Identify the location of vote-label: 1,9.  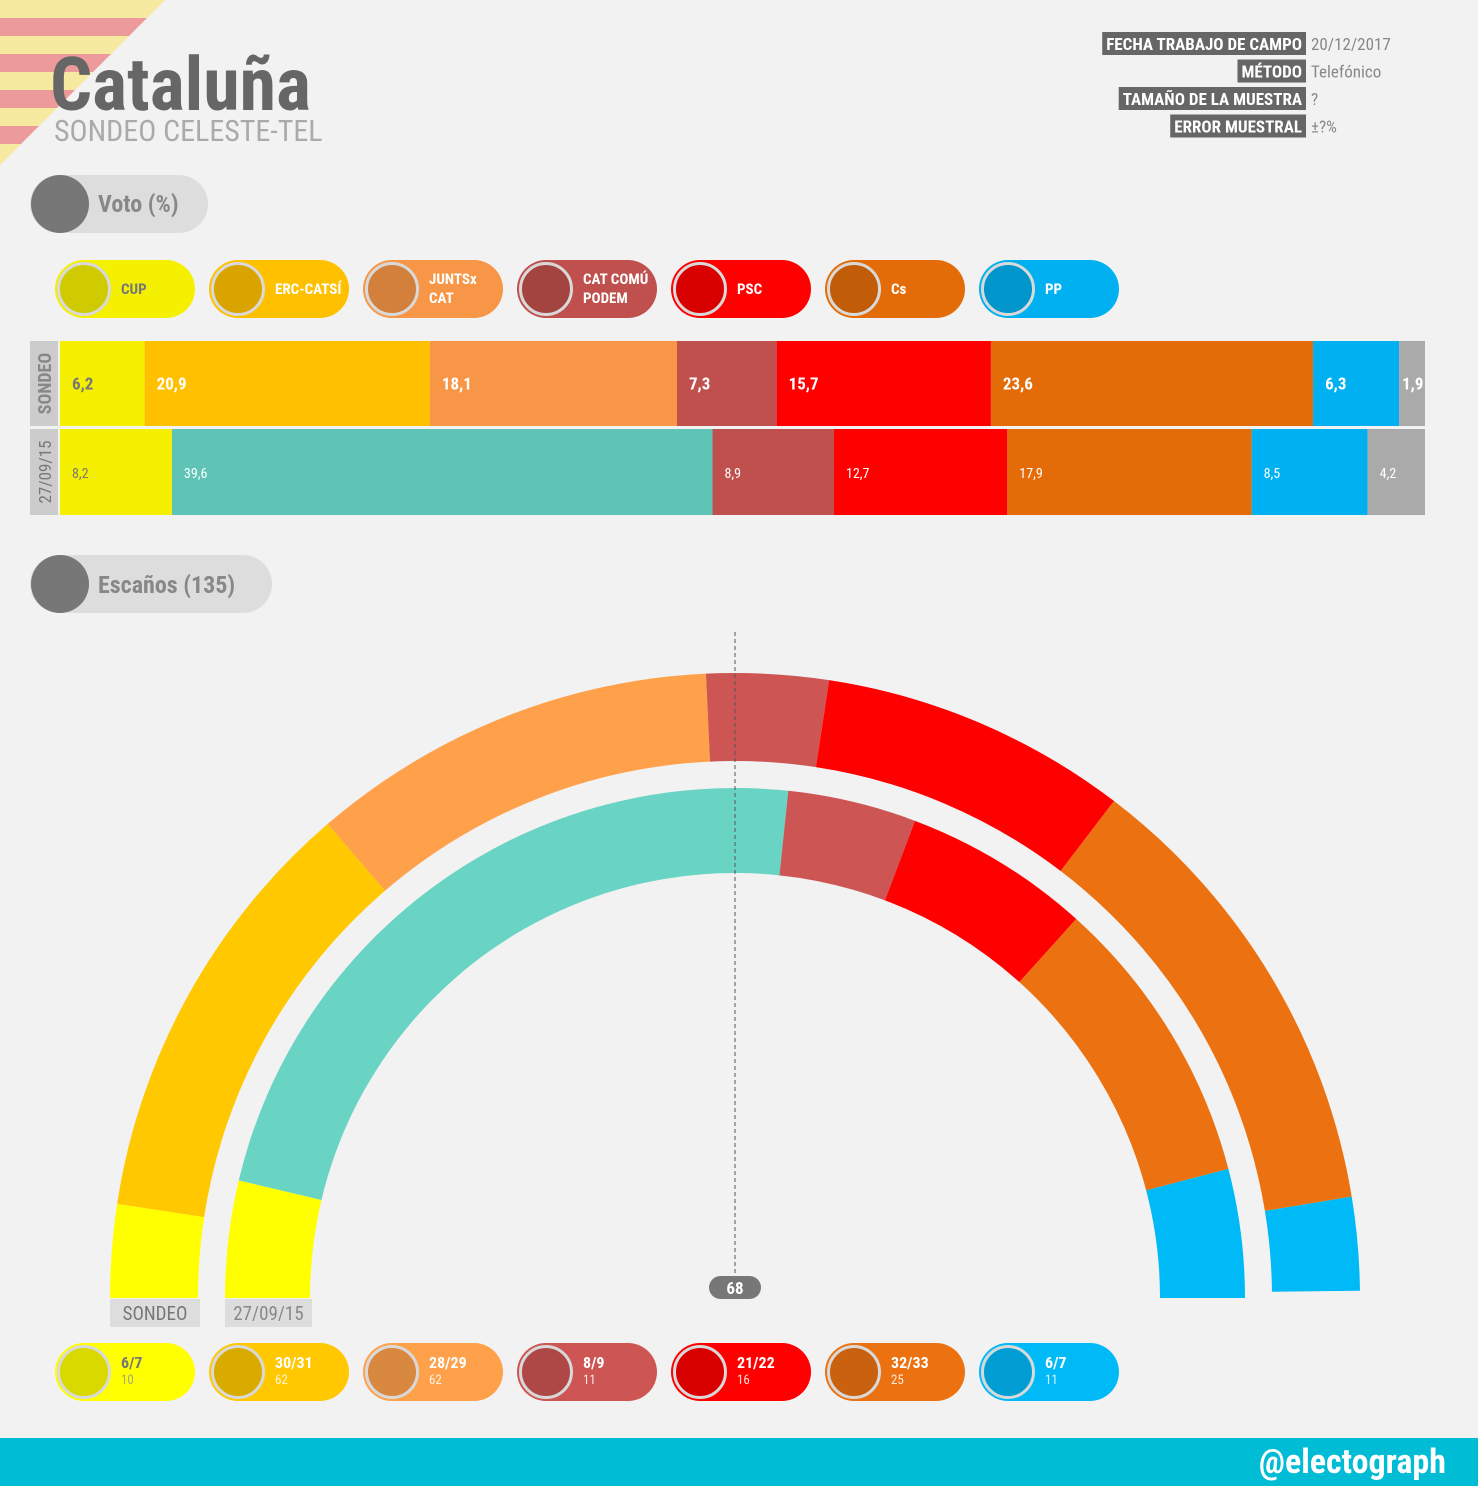
(1412, 385).